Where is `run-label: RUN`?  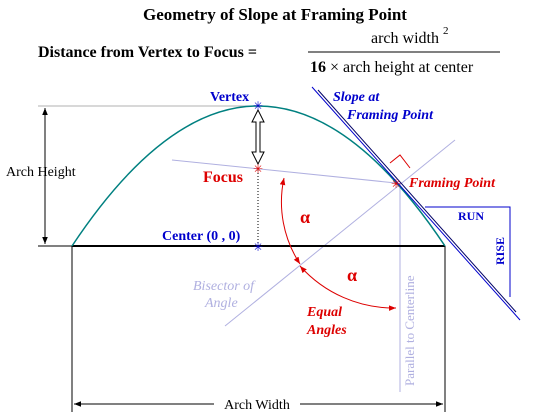
run-label: RUN is located at coordinates (471, 216).